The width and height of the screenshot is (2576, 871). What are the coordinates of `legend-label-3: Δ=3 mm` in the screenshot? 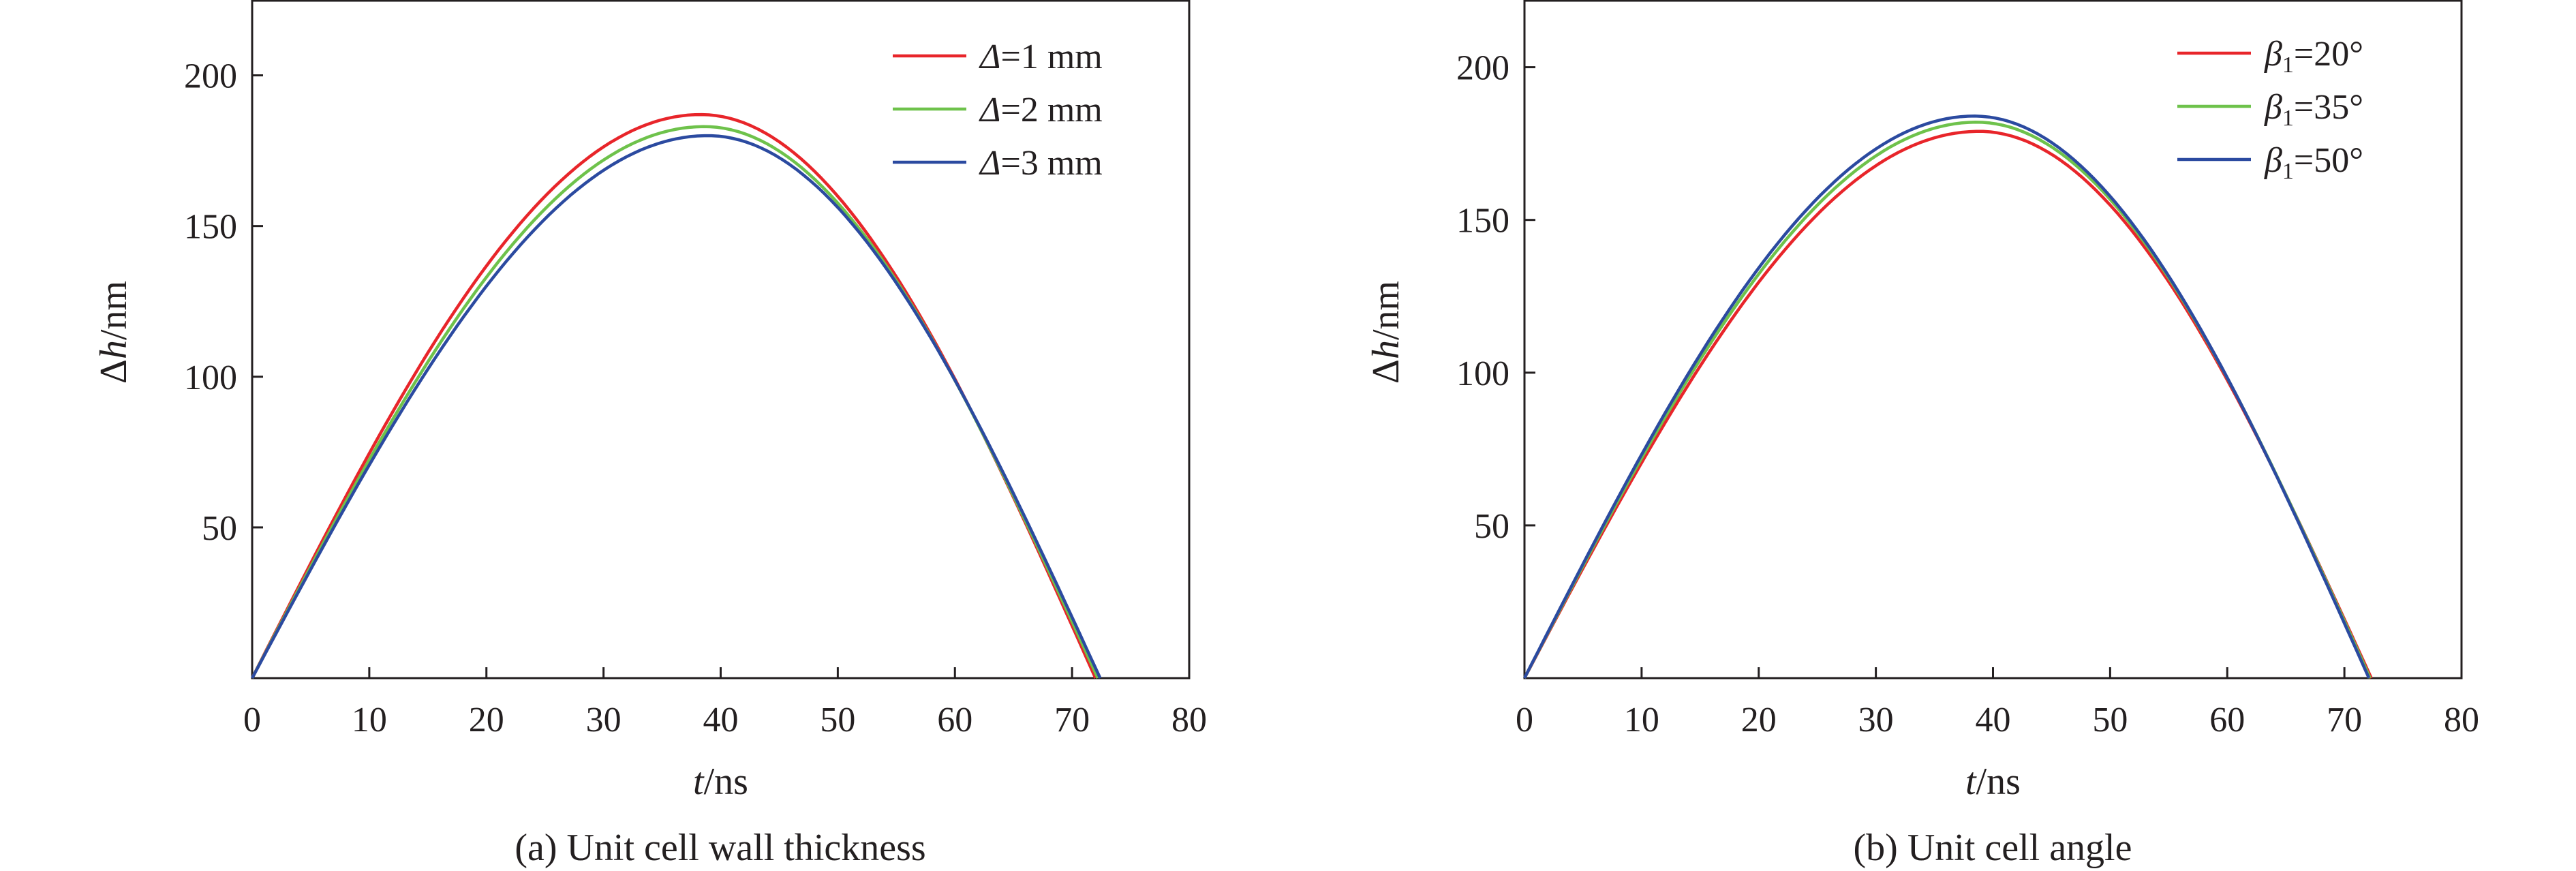 It's located at (1041, 163).